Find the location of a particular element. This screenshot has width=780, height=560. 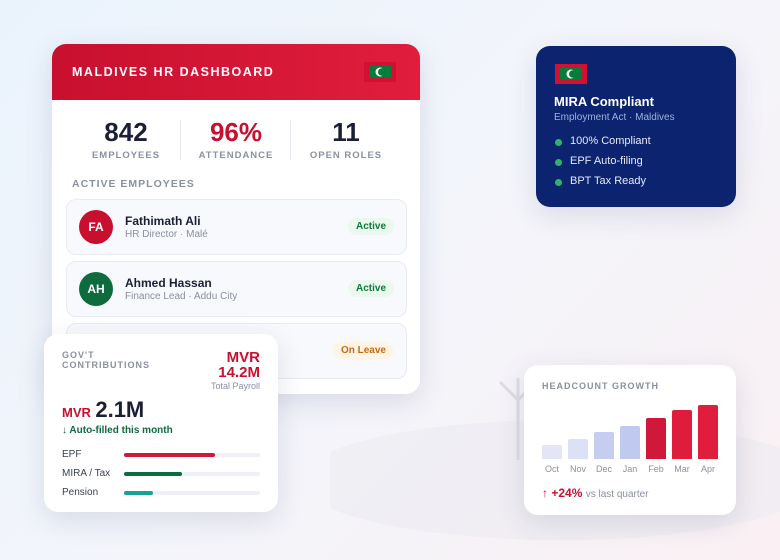

x-label: Apr is located at coordinates (707, 469).